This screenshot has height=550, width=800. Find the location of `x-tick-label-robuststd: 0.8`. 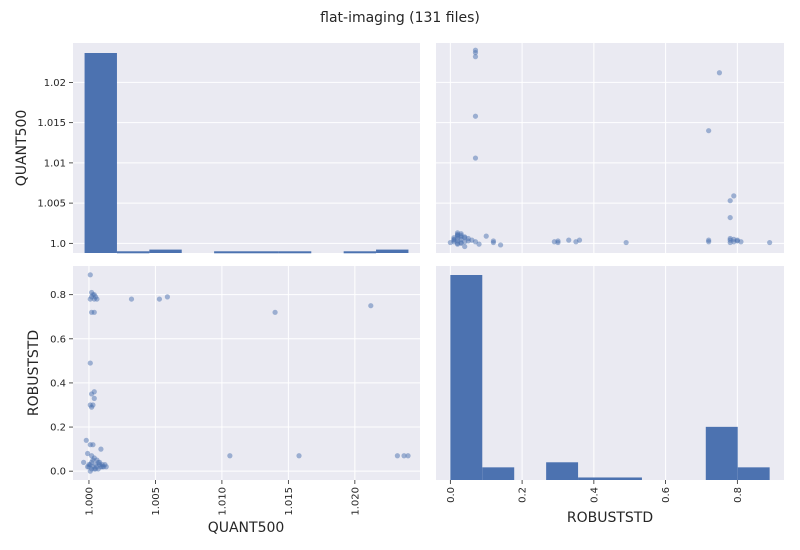

x-tick-label-robuststd: 0.8 is located at coordinates (738, 495).